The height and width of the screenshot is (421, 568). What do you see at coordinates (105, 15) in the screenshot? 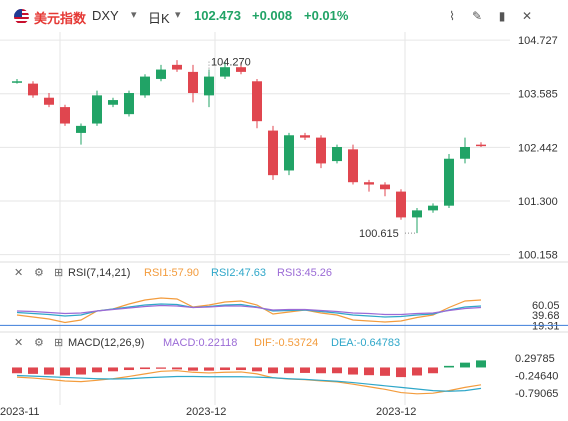
I see `index-symbol: DXY` at bounding box center [105, 15].